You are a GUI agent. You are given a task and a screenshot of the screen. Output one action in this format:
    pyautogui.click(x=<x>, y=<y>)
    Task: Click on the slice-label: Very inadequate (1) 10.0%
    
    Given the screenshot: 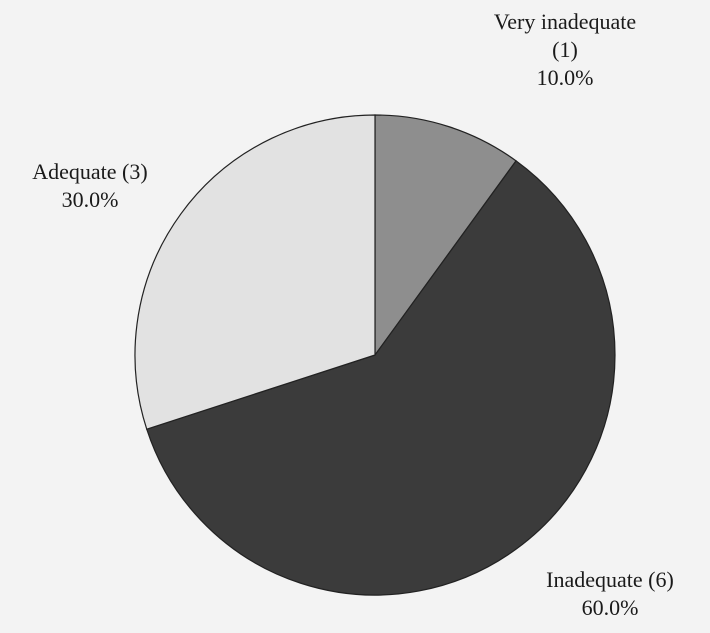 What is the action you would take?
    pyautogui.click(x=565, y=50)
    